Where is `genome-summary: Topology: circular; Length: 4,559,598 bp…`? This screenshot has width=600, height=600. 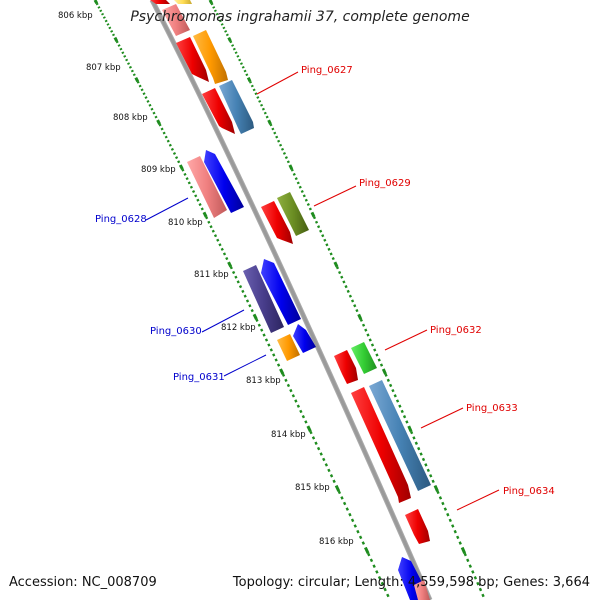
genome-summary: Topology: circular; Length: 4,559,598 bp… is located at coordinates (411, 582).